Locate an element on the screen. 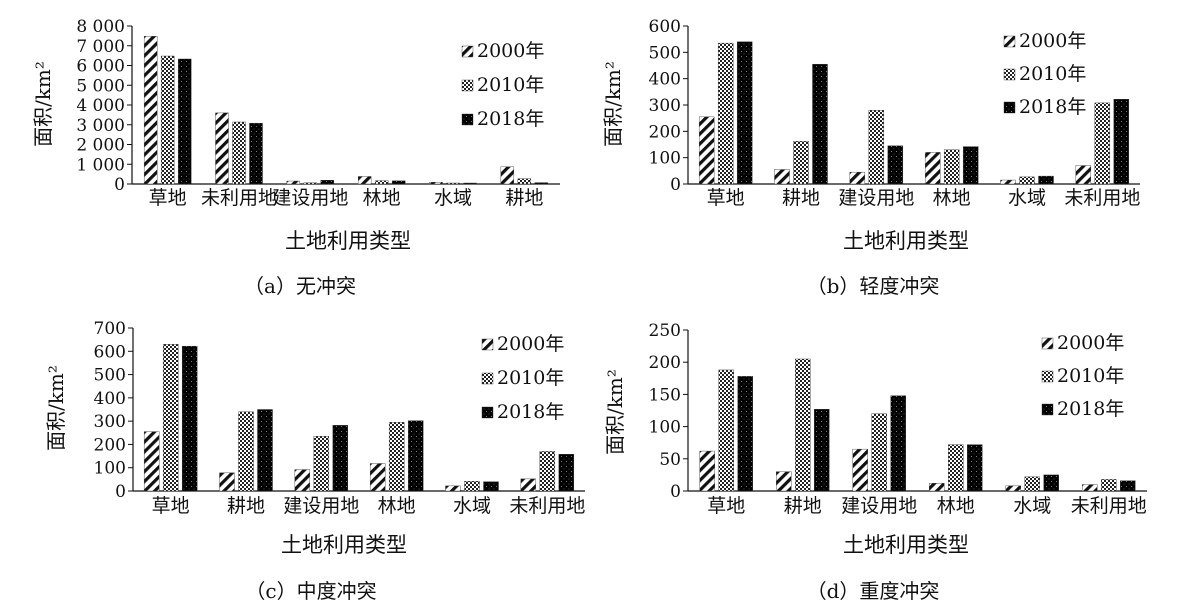  y-tick-label: 200 is located at coordinates (110, 445).